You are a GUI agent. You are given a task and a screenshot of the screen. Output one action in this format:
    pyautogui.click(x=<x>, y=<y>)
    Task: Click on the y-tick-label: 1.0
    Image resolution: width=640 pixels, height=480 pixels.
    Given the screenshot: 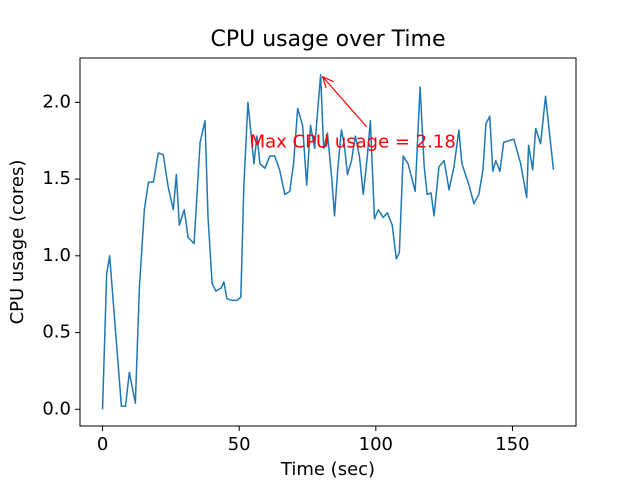 What is the action you would take?
    pyautogui.click(x=56, y=255)
    